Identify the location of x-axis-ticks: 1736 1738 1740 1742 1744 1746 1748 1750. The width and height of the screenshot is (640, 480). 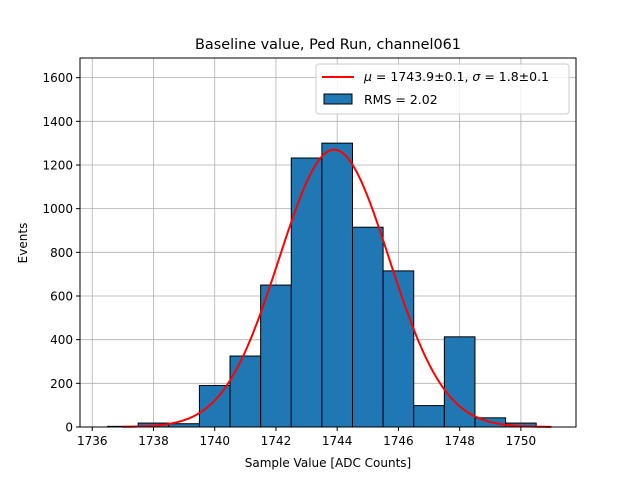
(306, 437).